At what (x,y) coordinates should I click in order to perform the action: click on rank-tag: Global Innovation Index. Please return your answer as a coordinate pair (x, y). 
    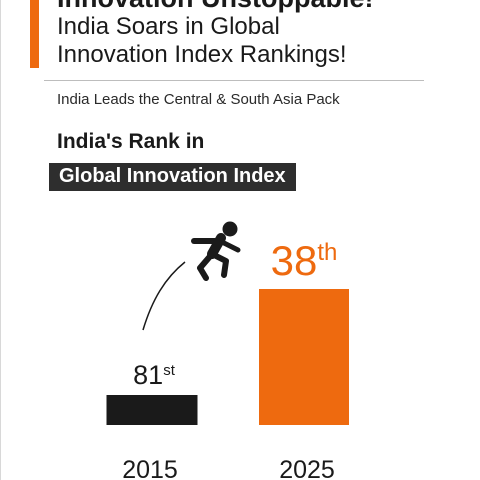
    Looking at the image, I should click on (172, 177).